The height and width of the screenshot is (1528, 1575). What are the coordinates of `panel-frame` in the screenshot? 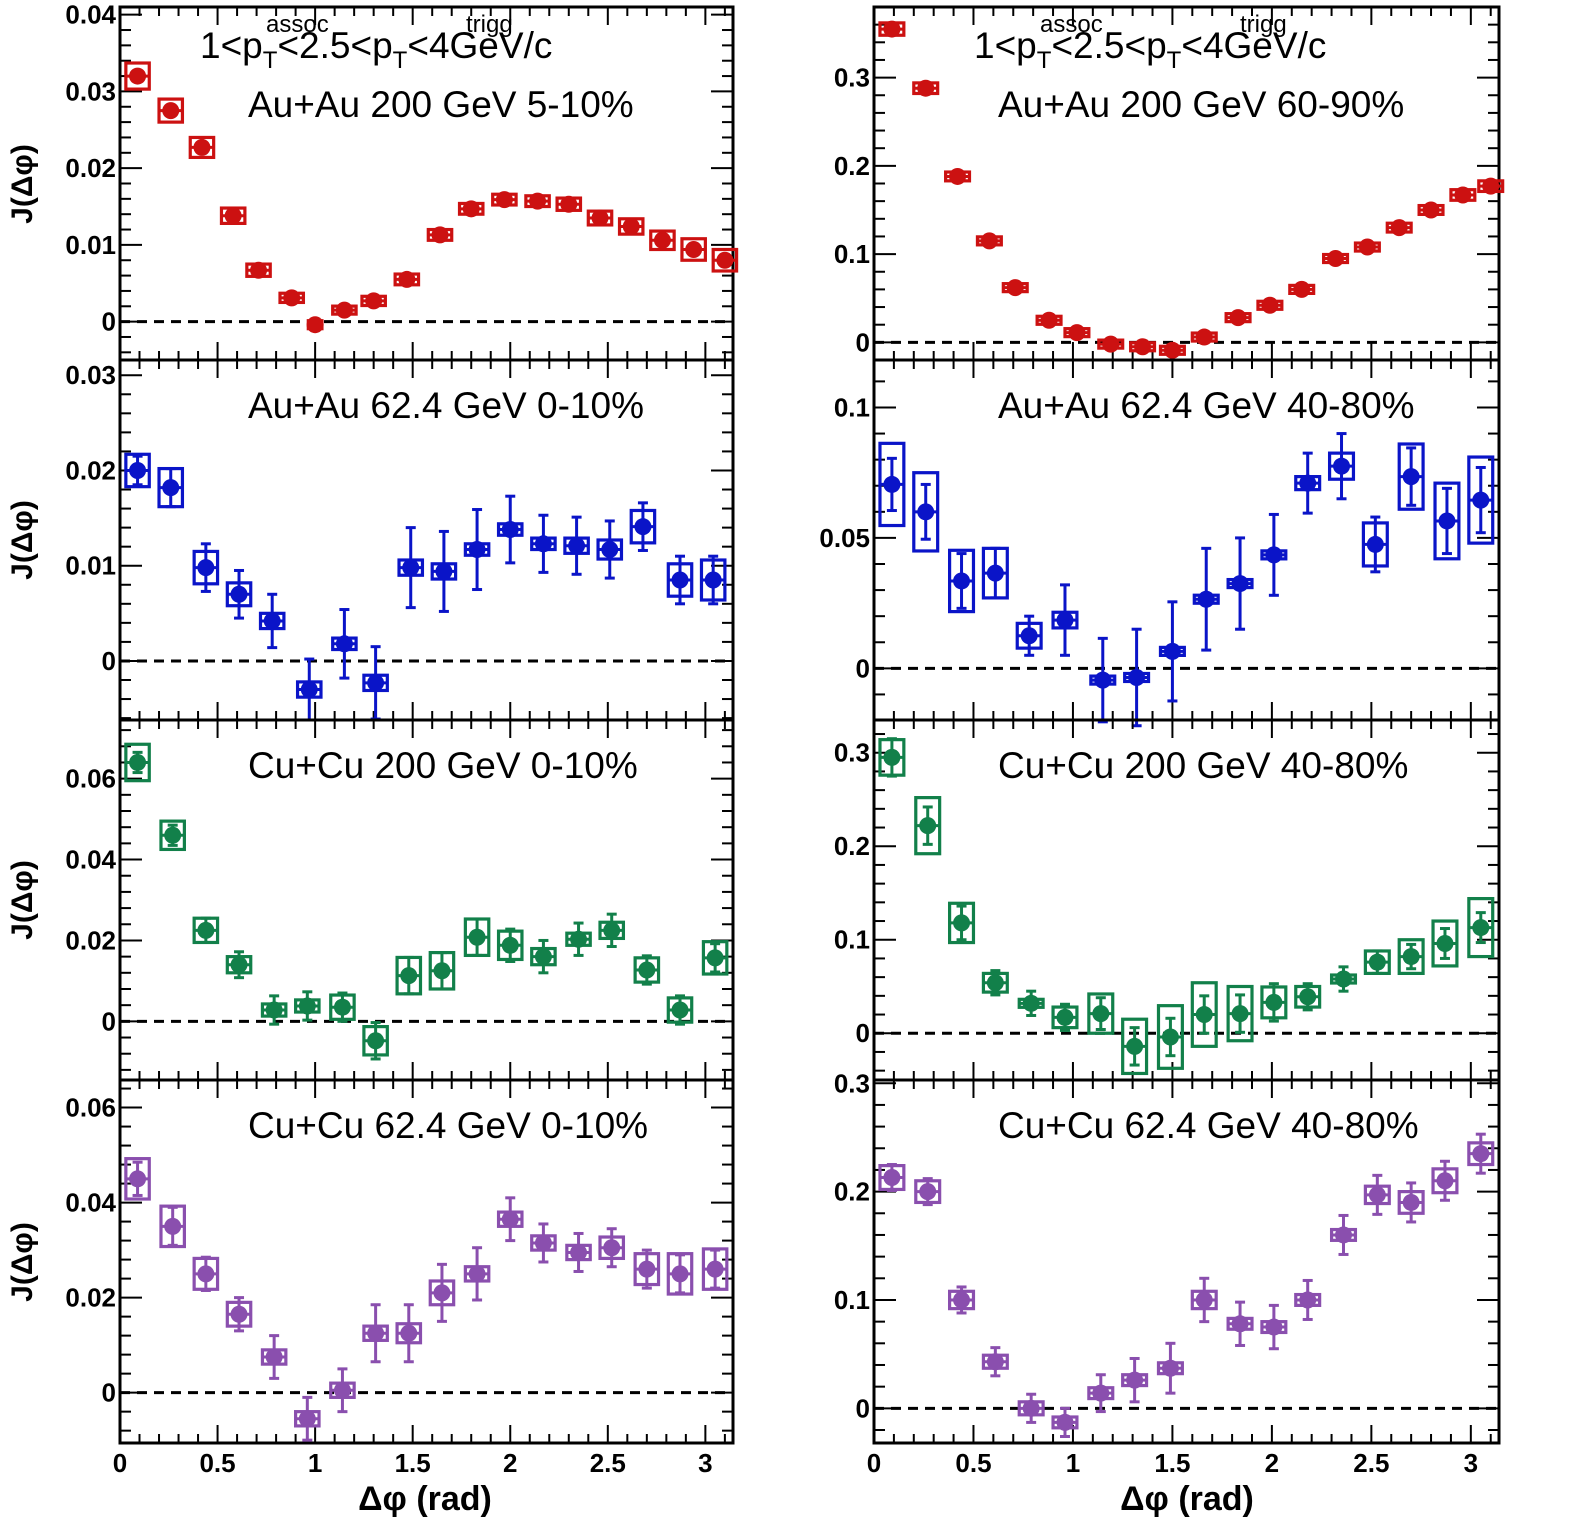 It's located at (426, 1261).